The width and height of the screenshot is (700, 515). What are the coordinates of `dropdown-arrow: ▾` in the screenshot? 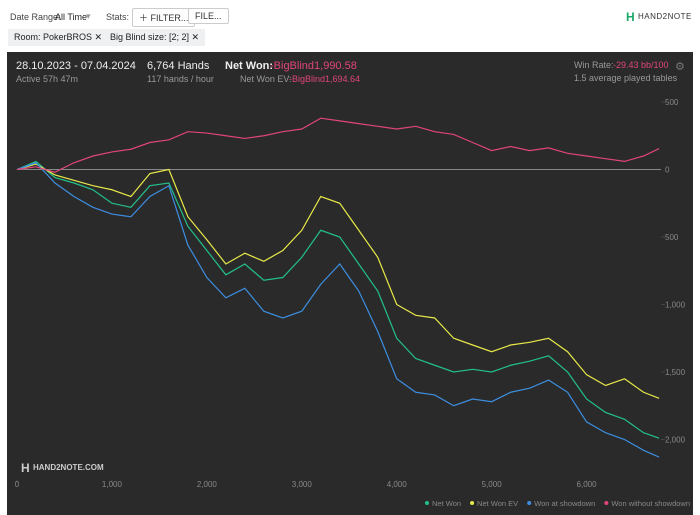 It's located at (88, 16).